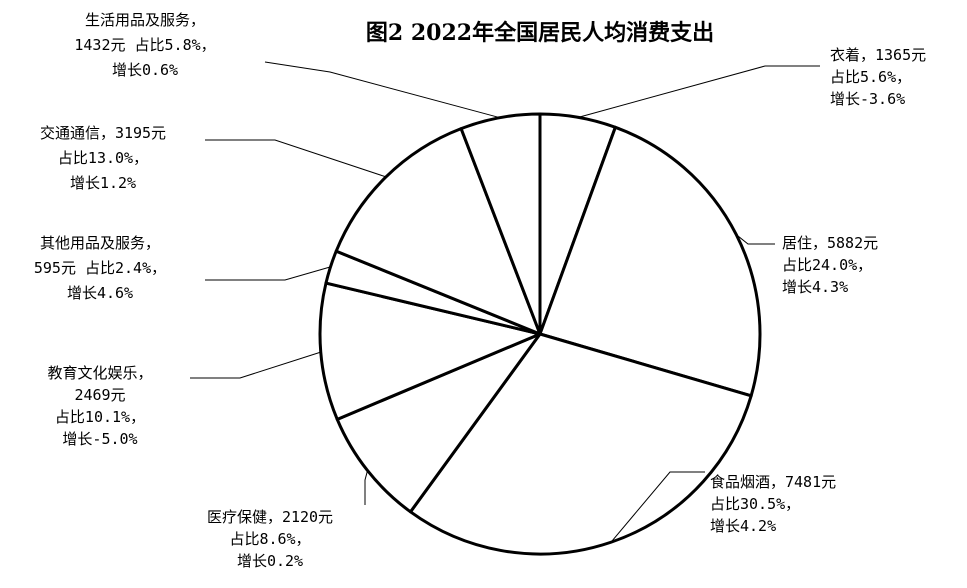  I want to click on slice-label-line: 居住，5882元, so click(830, 243).